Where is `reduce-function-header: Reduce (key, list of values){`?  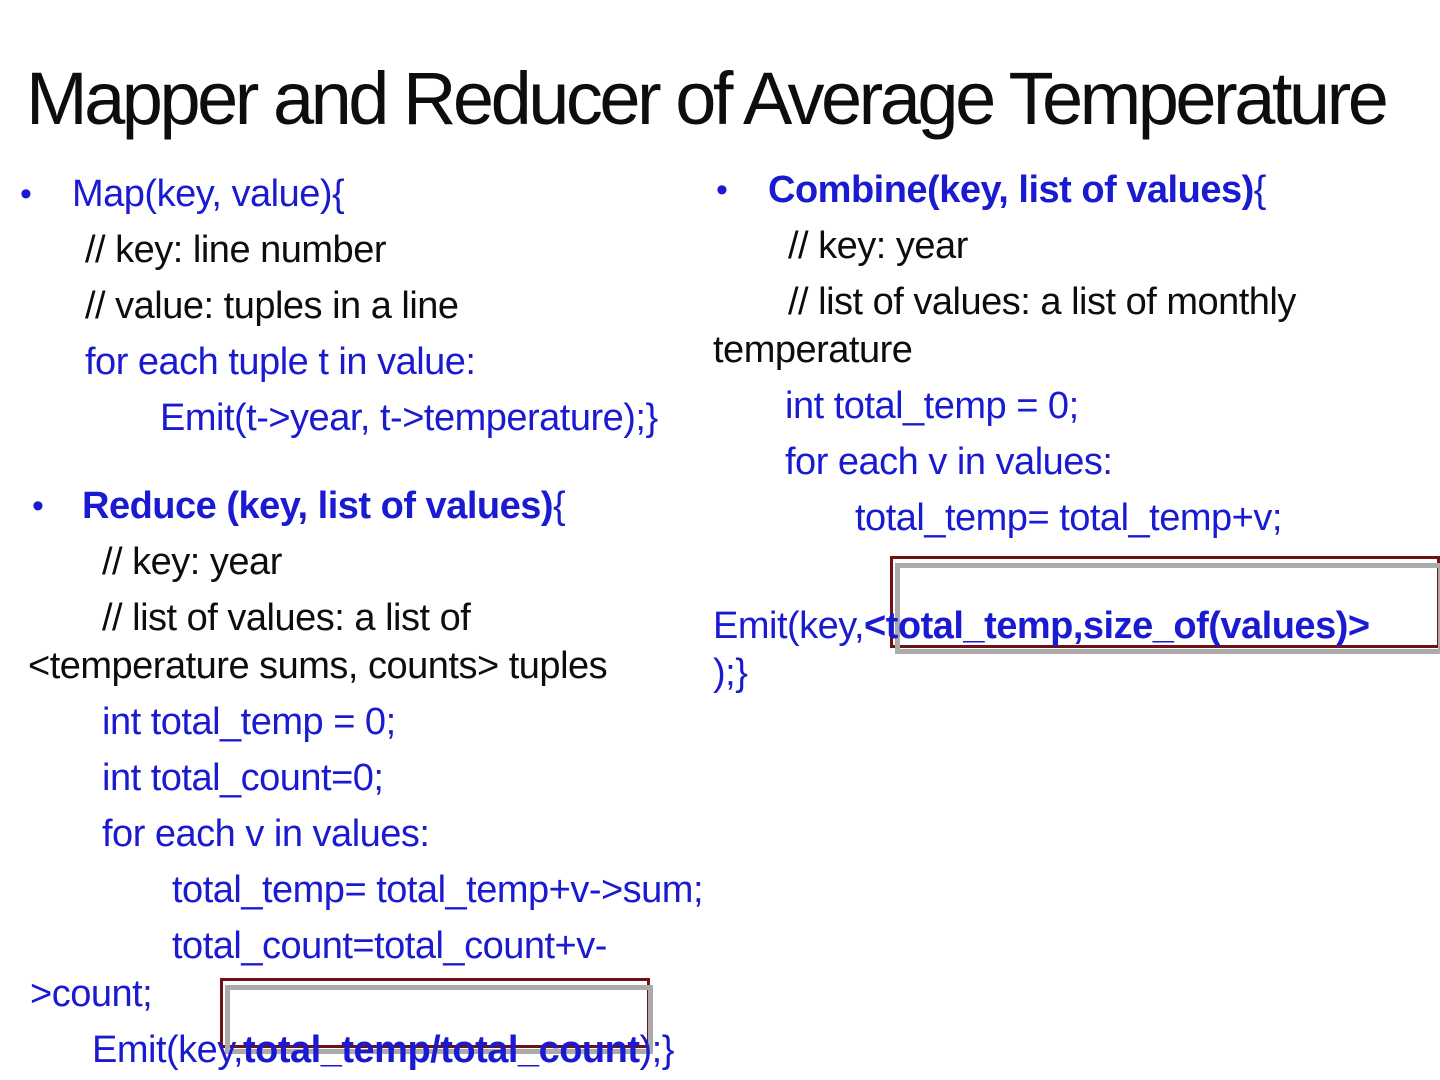
reduce-function-header: Reduce (key, list of values){ is located at coordinates (324, 506).